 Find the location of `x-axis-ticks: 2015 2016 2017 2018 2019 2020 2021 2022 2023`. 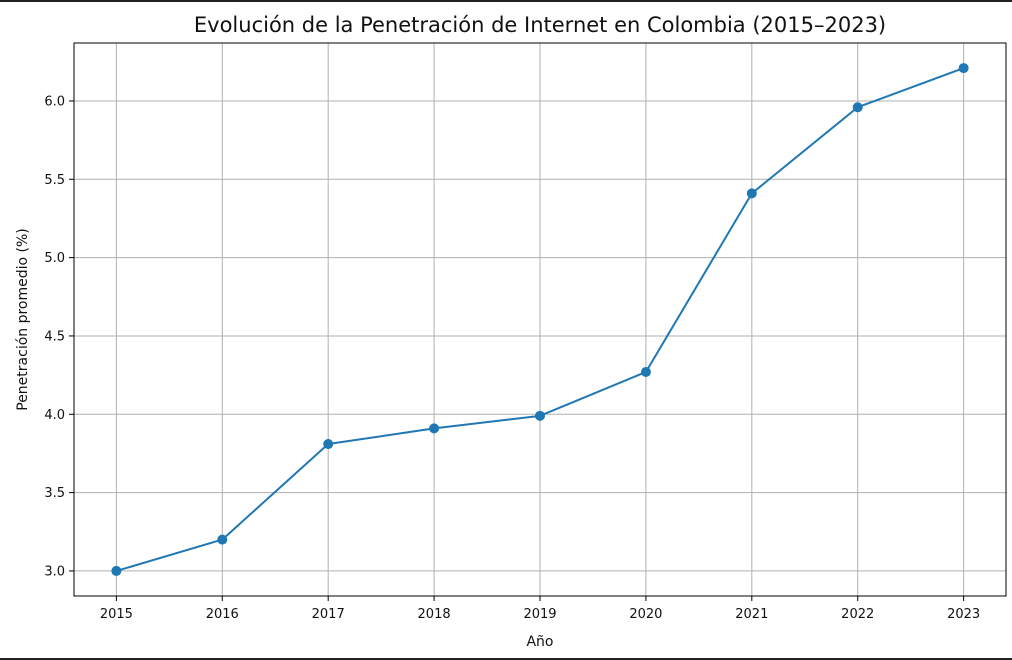

x-axis-ticks: 2015 2016 2017 2018 2019 2020 2021 2022 2023 is located at coordinates (540, 609).